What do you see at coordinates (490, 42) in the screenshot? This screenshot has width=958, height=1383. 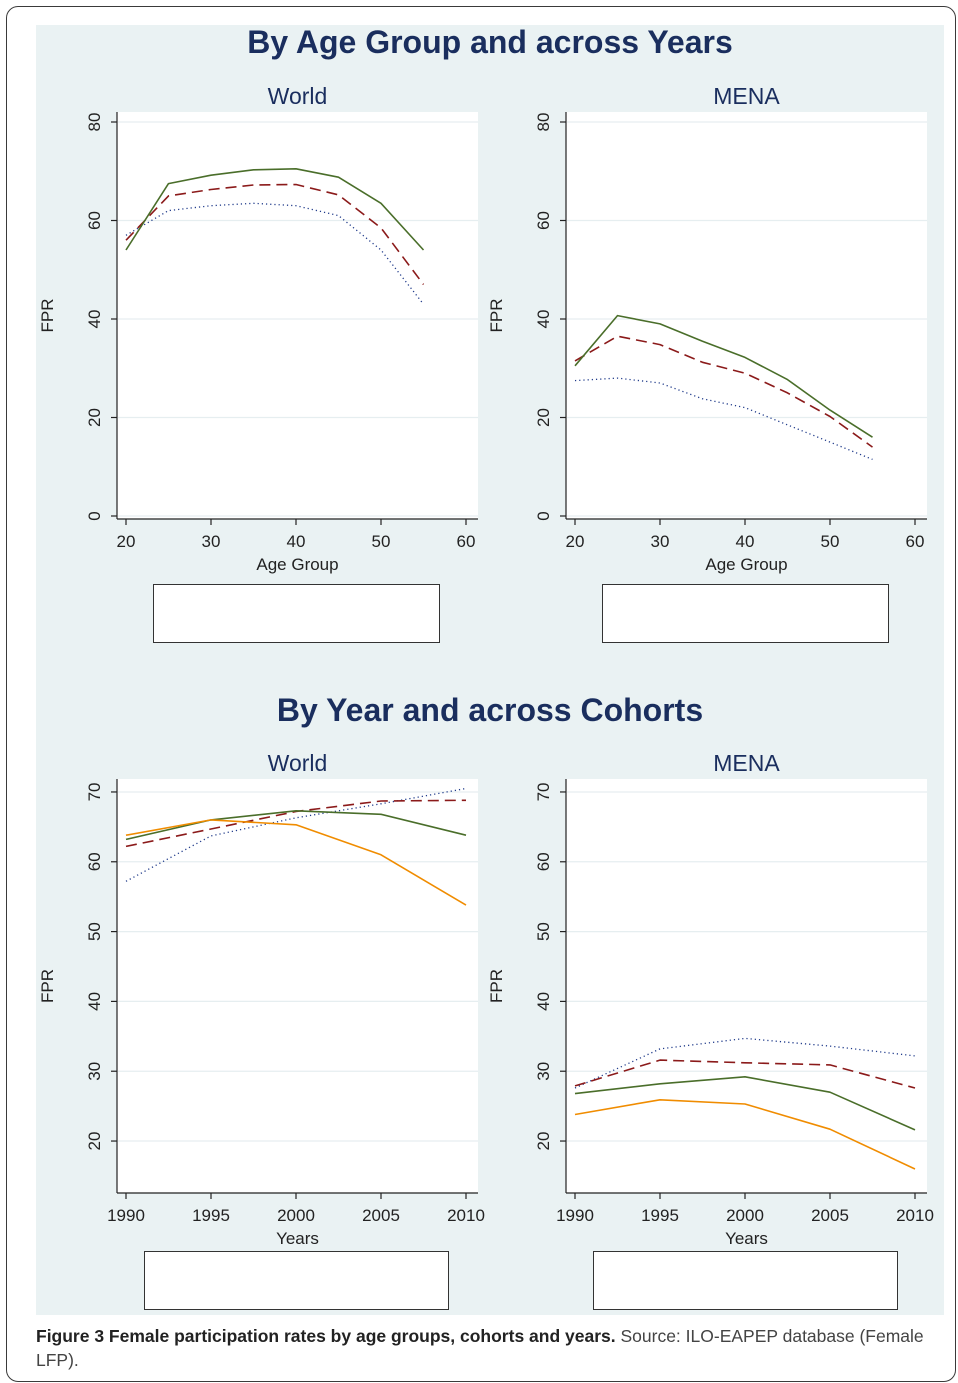 I see `section-title-age-group: By Age Group and across Years` at bounding box center [490, 42].